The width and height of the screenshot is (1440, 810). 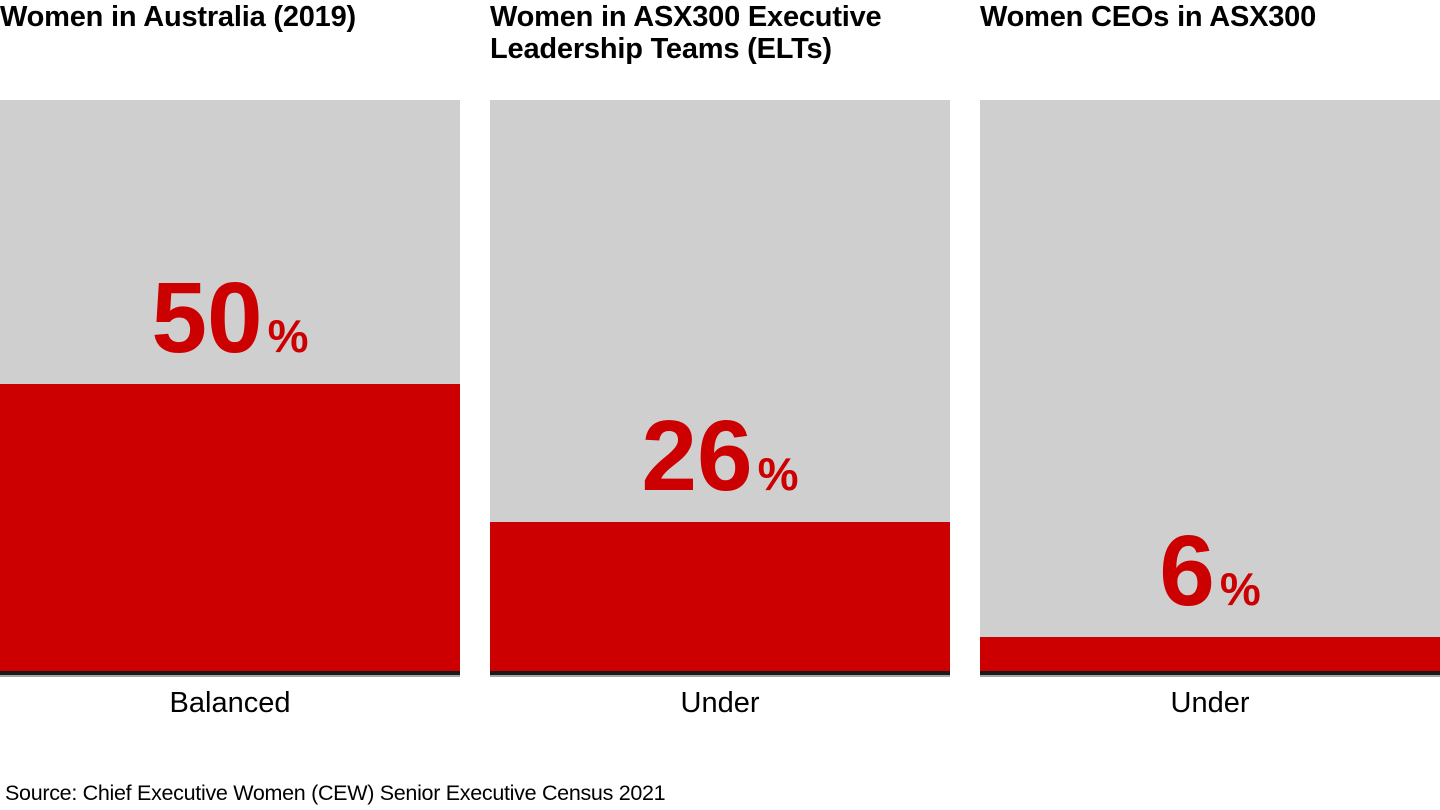 What do you see at coordinates (697, 455) in the screenshot?
I see `value-number: 26` at bounding box center [697, 455].